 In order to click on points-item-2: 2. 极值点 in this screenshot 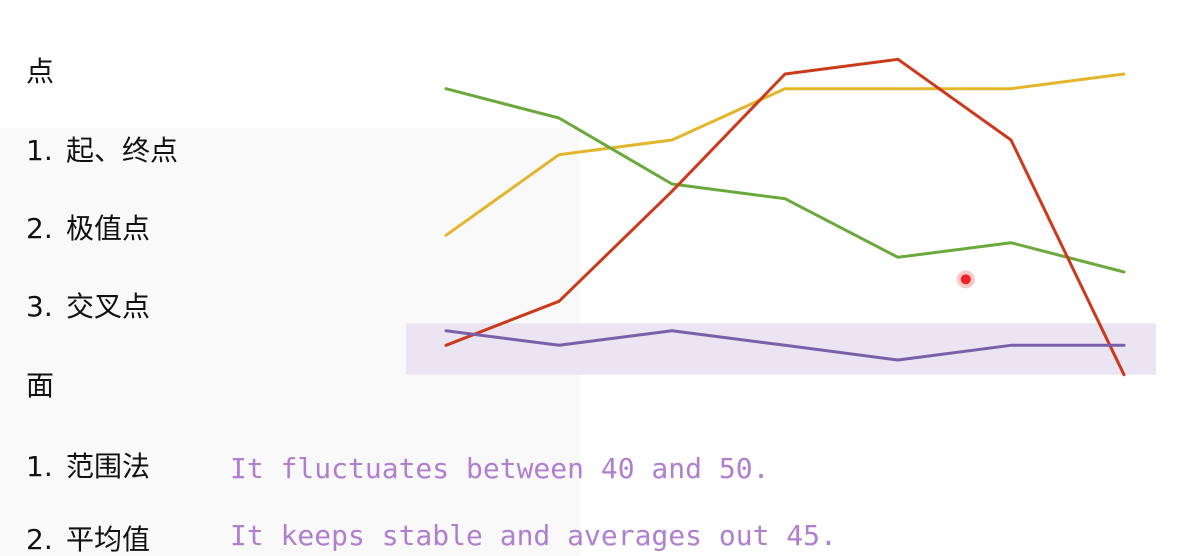, I will do `click(88, 229)`.